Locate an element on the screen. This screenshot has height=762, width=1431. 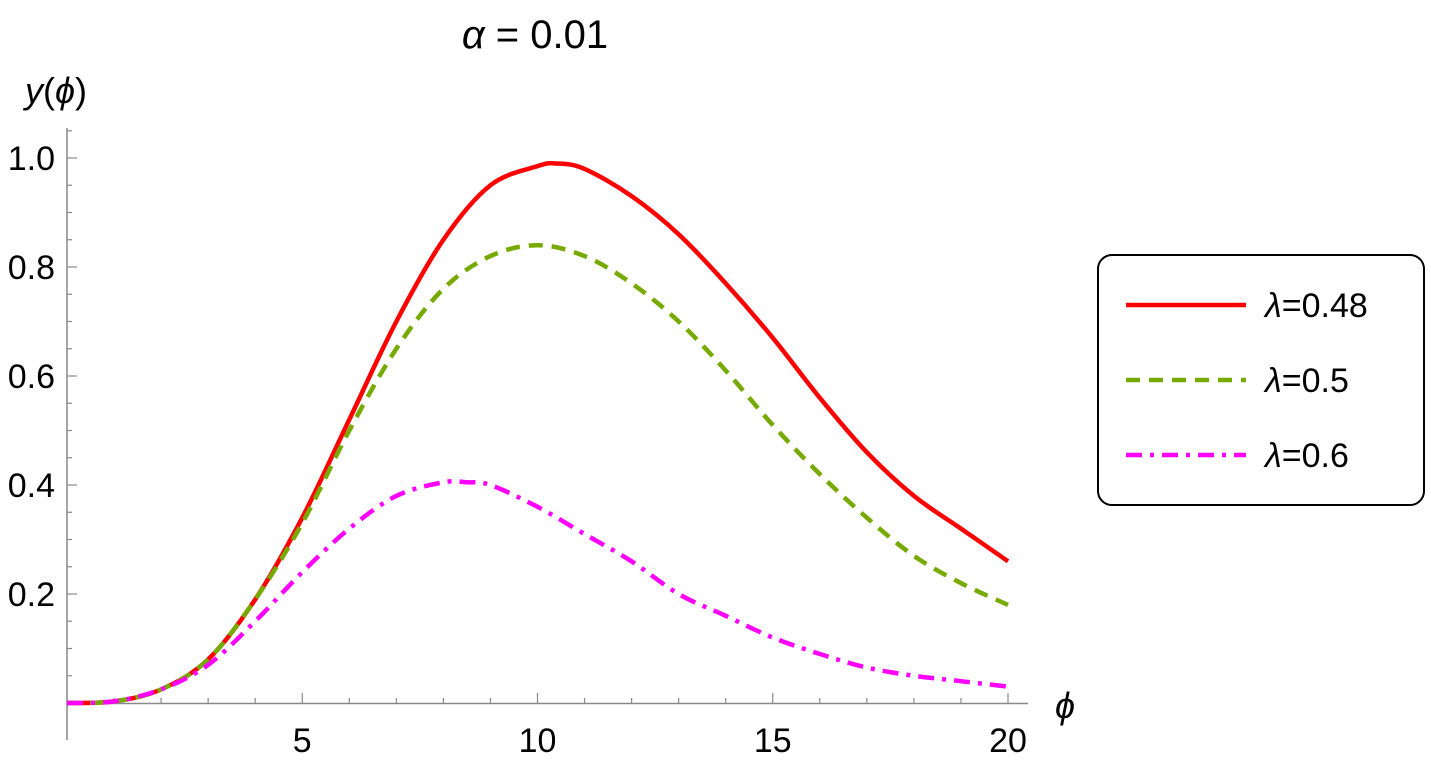
x-tick-label: 5 is located at coordinates (302, 741).